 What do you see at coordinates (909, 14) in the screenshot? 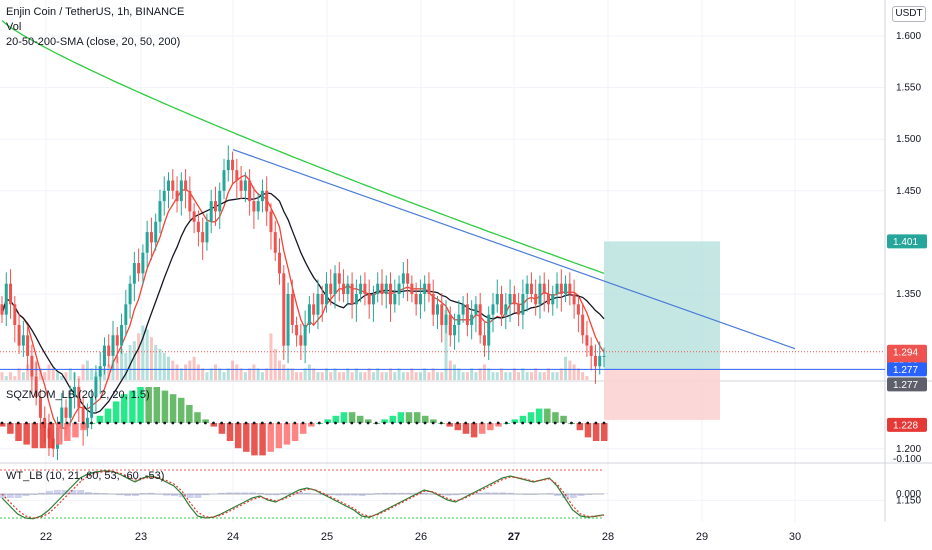
I see `currency-badge: USDT` at bounding box center [909, 14].